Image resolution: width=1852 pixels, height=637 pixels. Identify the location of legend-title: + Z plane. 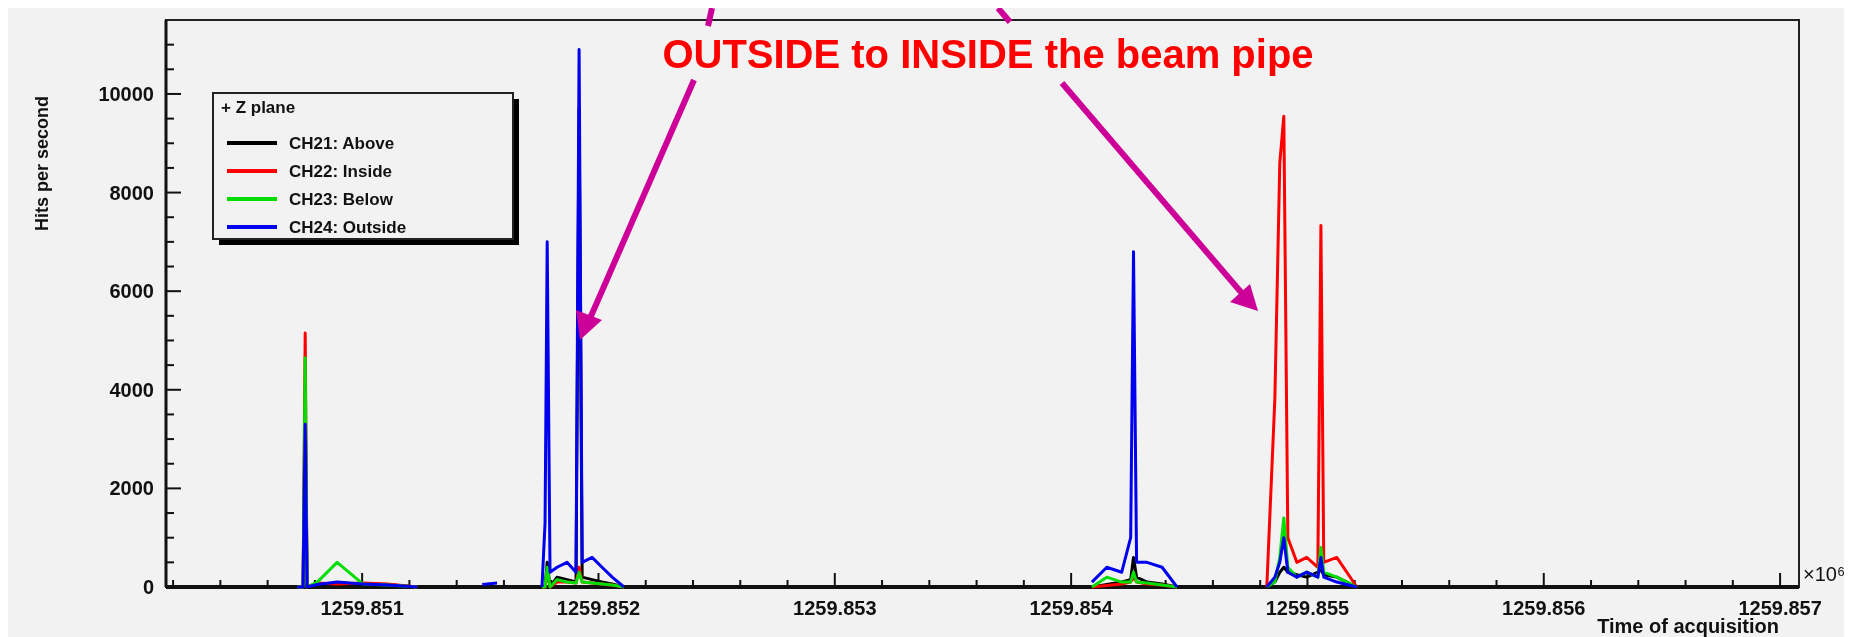
(258, 107).